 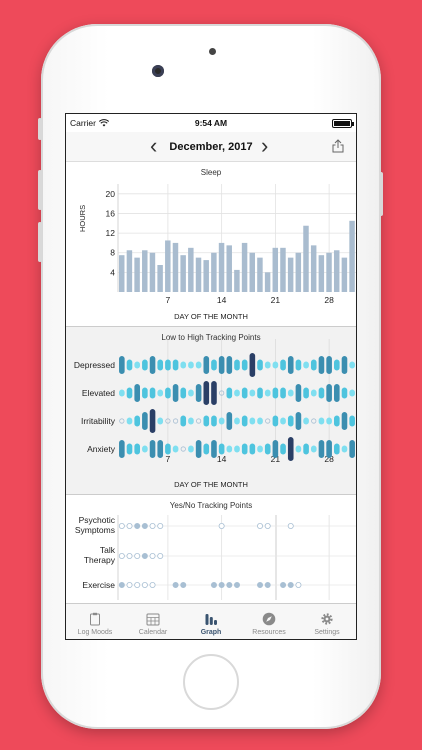 I want to click on tracking-xtick-label: 21, so click(x=276, y=459).